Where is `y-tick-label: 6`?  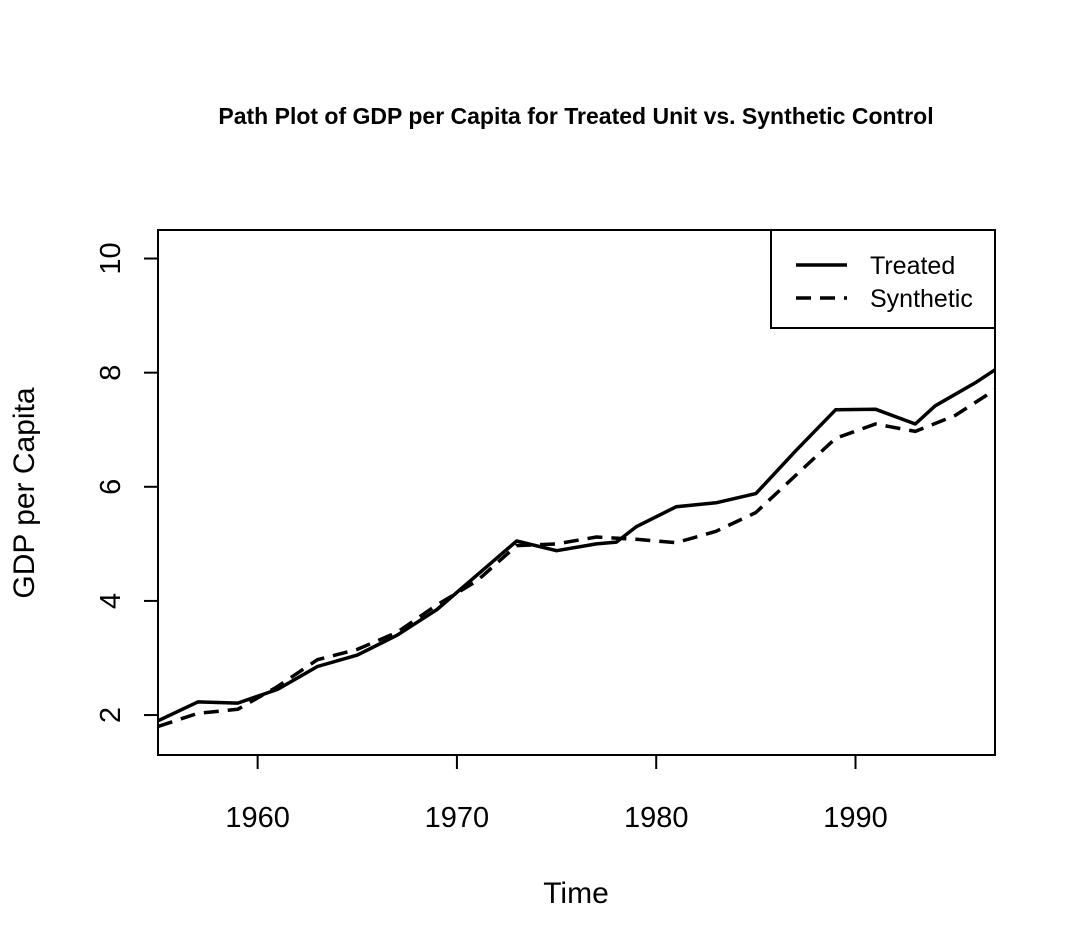 y-tick-label: 6 is located at coordinates (111, 487).